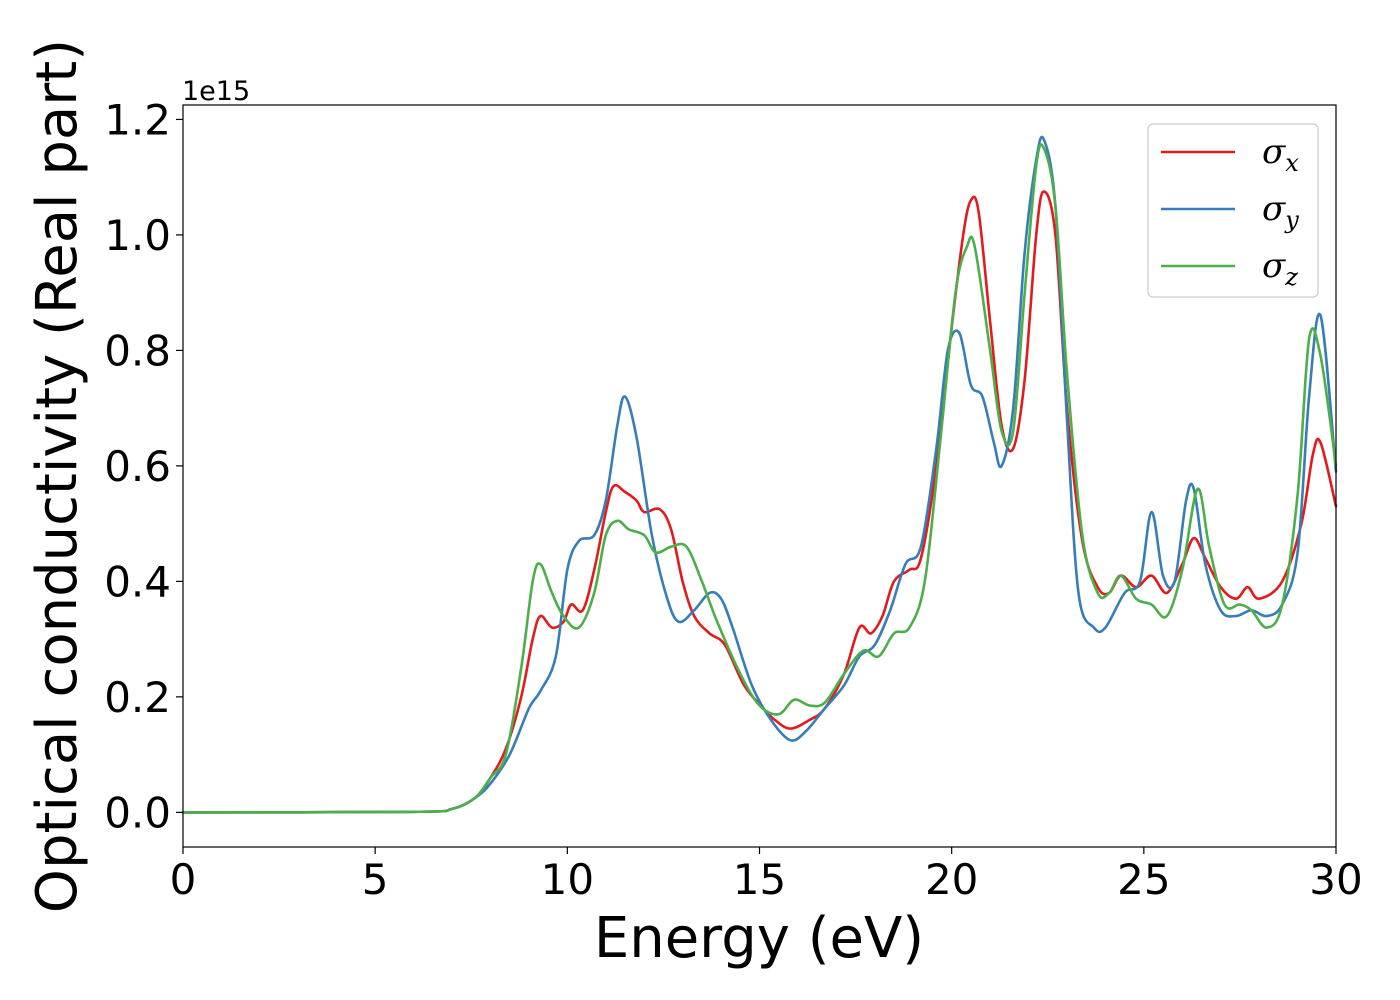 This screenshot has height=1000, width=1400. Describe the element at coordinates (137, 466) in the screenshot. I see `y-tick-label: 0.6` at that location.